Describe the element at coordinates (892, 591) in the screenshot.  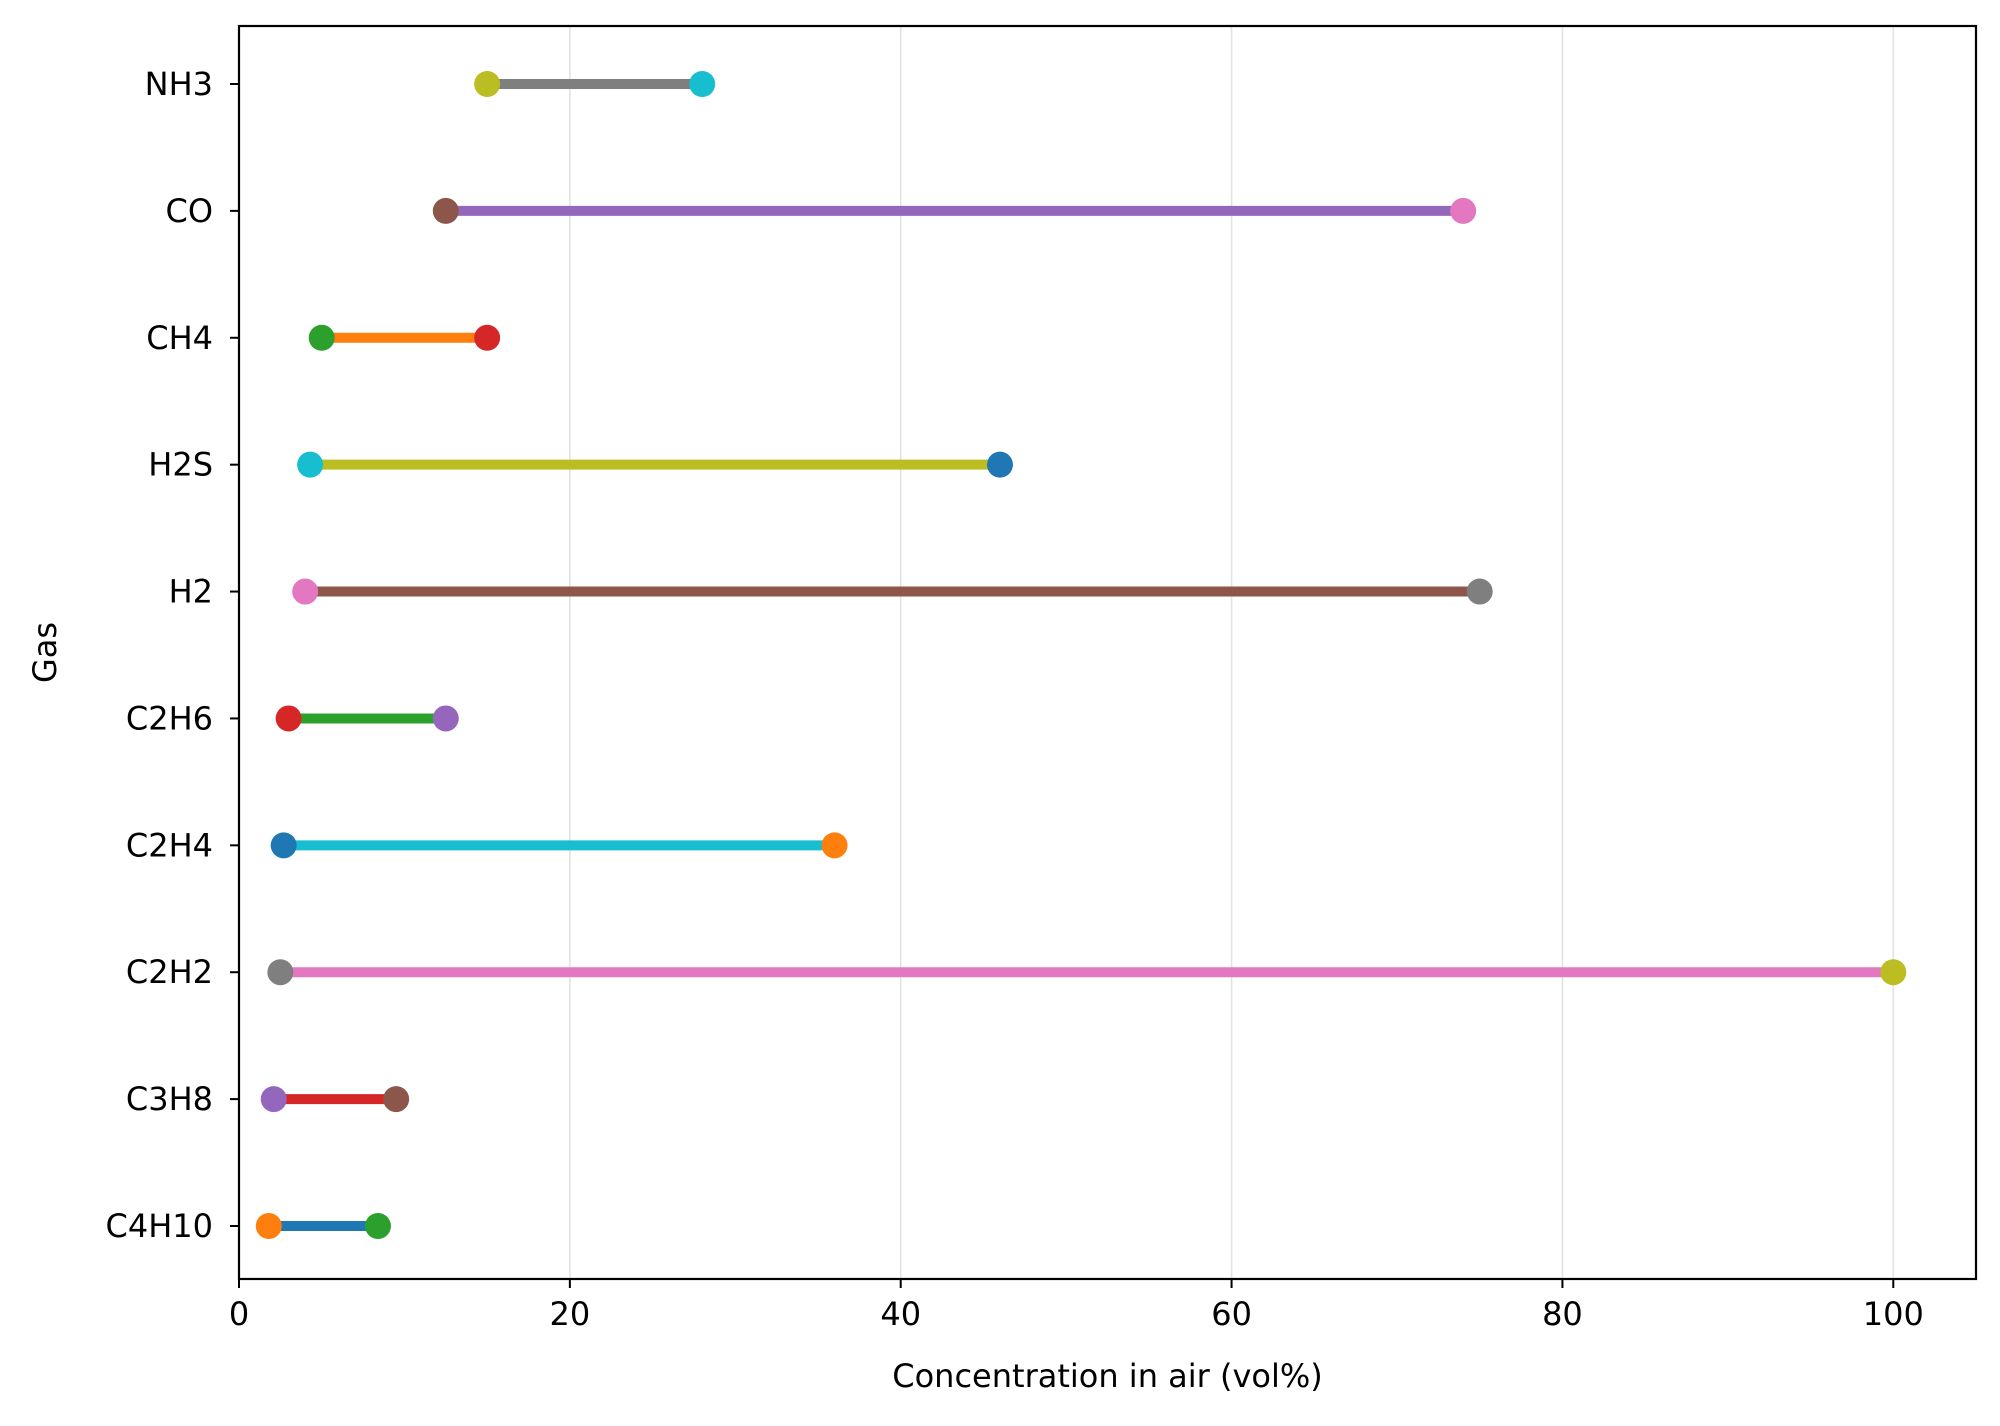
I see `dumbbell-h2` at that location.